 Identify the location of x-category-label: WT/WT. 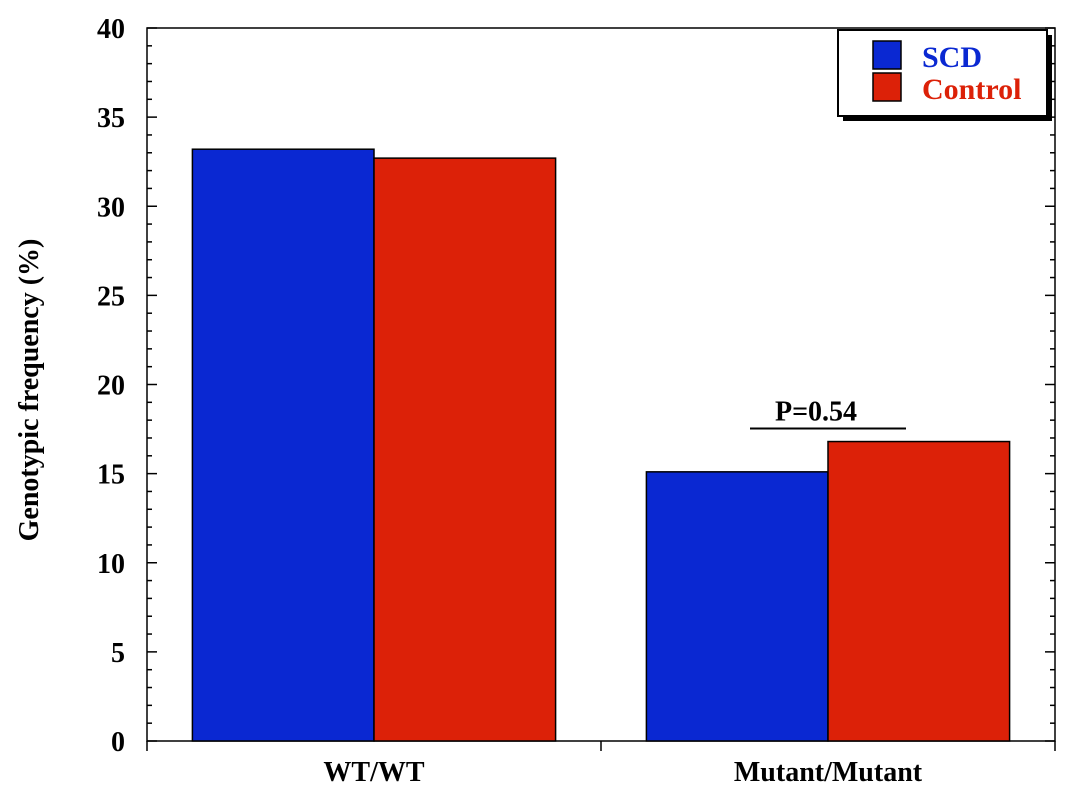
(373, 772).